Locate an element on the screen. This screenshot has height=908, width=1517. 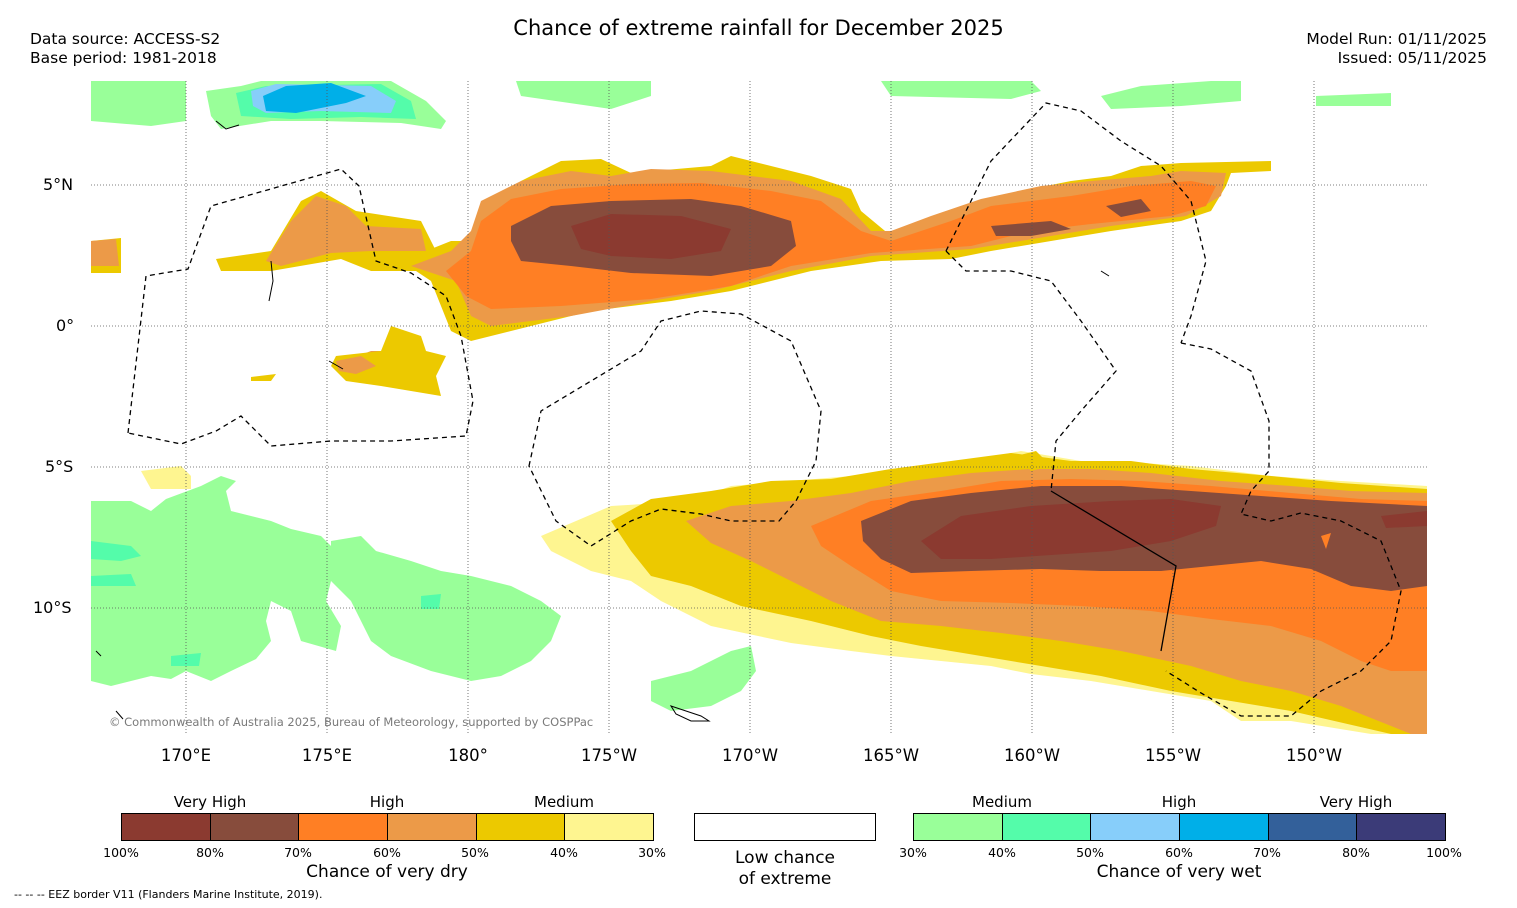
dry-patch-175e-orange is located at coordinates (346, 231).